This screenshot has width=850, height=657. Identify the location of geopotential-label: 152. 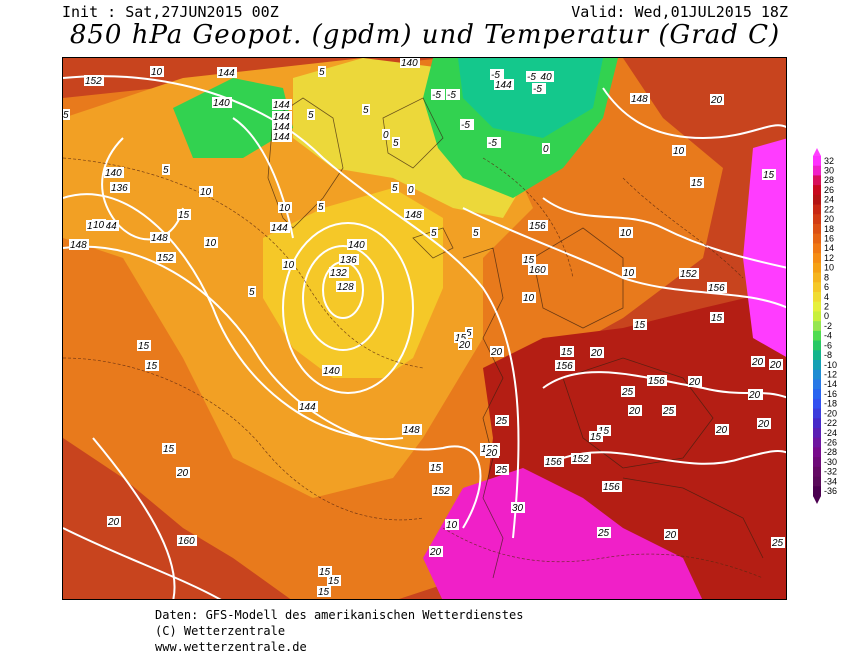
(166, 258).